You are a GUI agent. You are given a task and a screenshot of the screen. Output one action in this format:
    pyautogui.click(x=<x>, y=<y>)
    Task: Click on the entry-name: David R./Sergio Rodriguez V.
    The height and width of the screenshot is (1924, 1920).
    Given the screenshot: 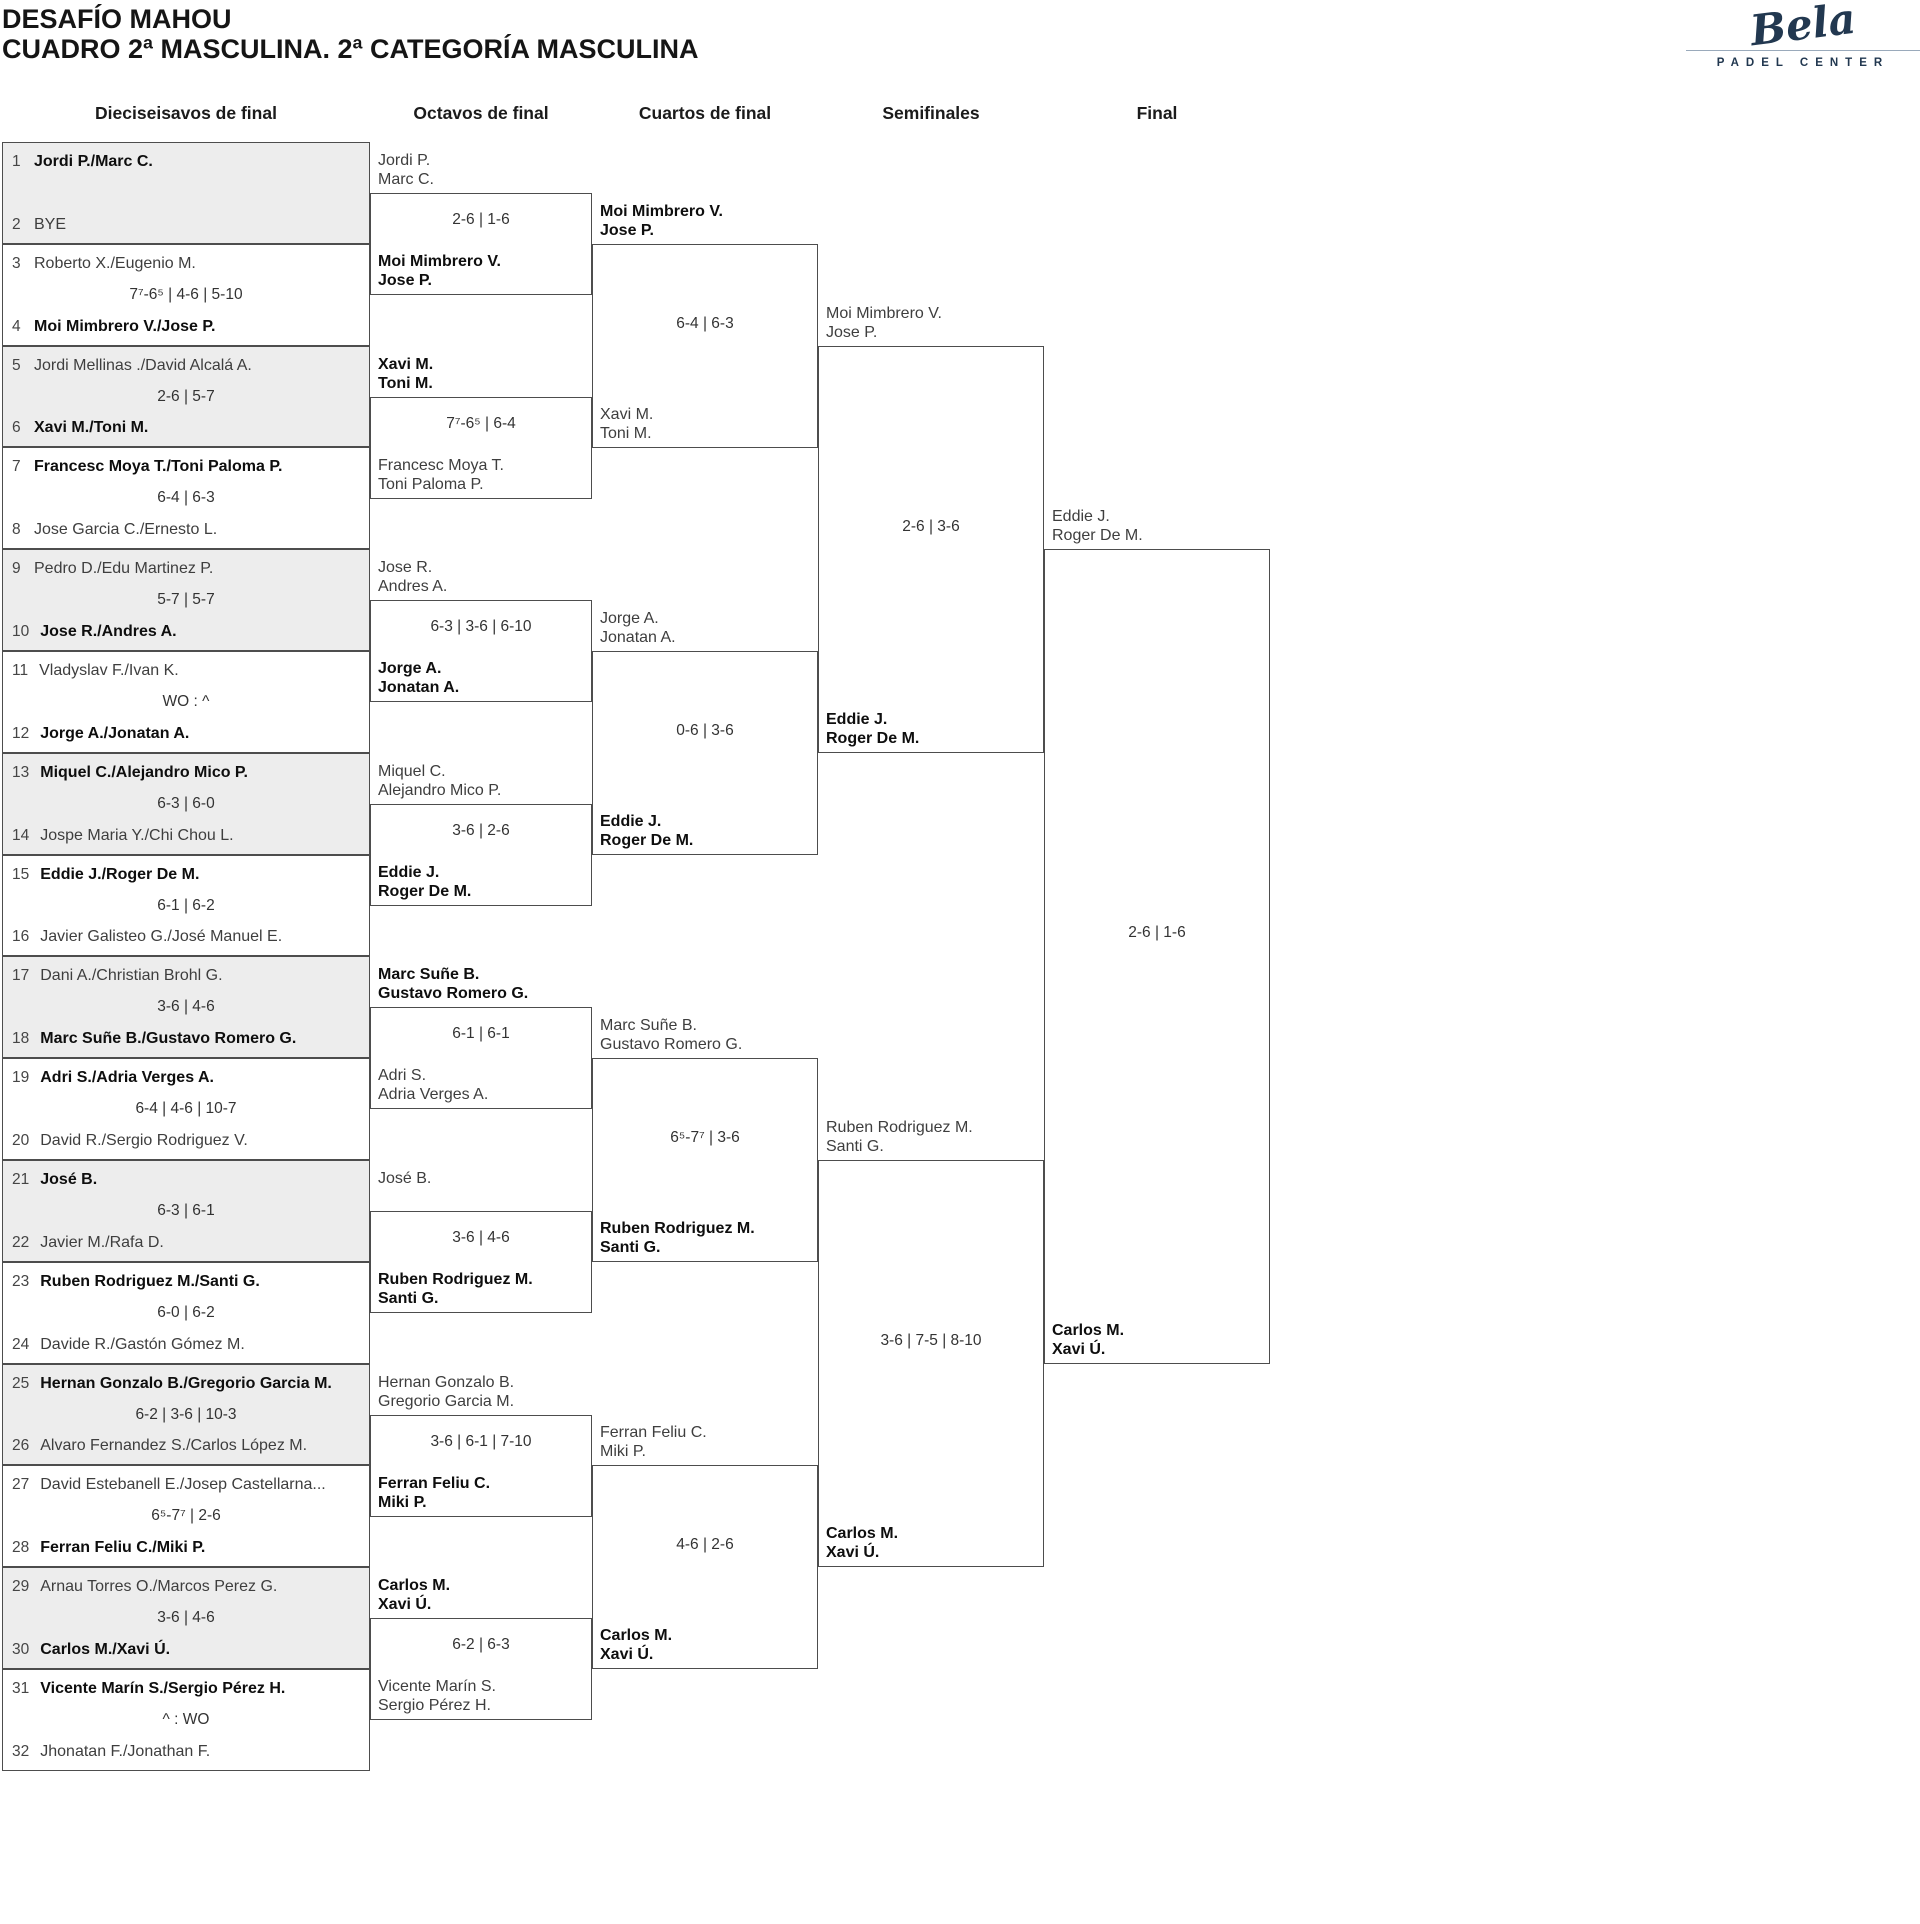 What is the action you would take?
    pyautogui.click(x=144, y=1140)
    